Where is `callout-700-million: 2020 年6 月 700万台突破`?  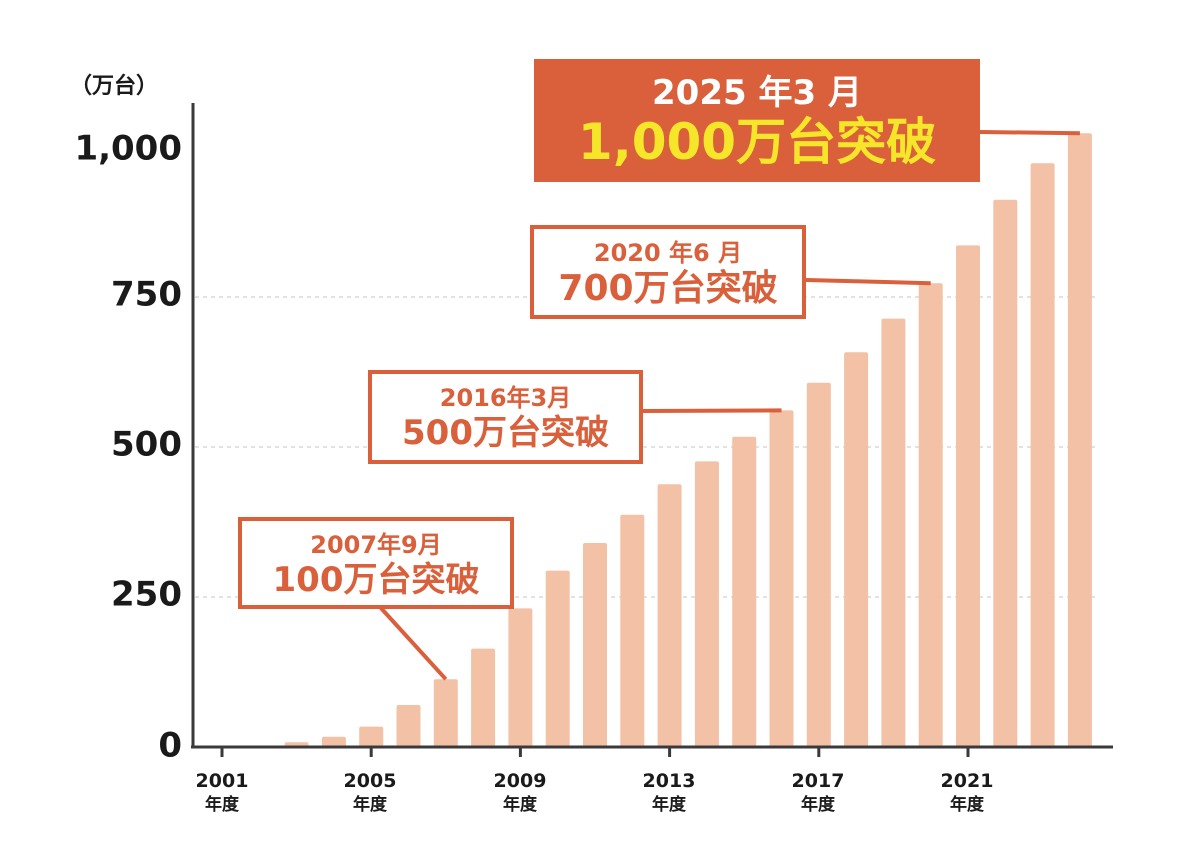
callout-700-million: 2020 年6 月 700万台突破 is located at coordinates (668, 272).